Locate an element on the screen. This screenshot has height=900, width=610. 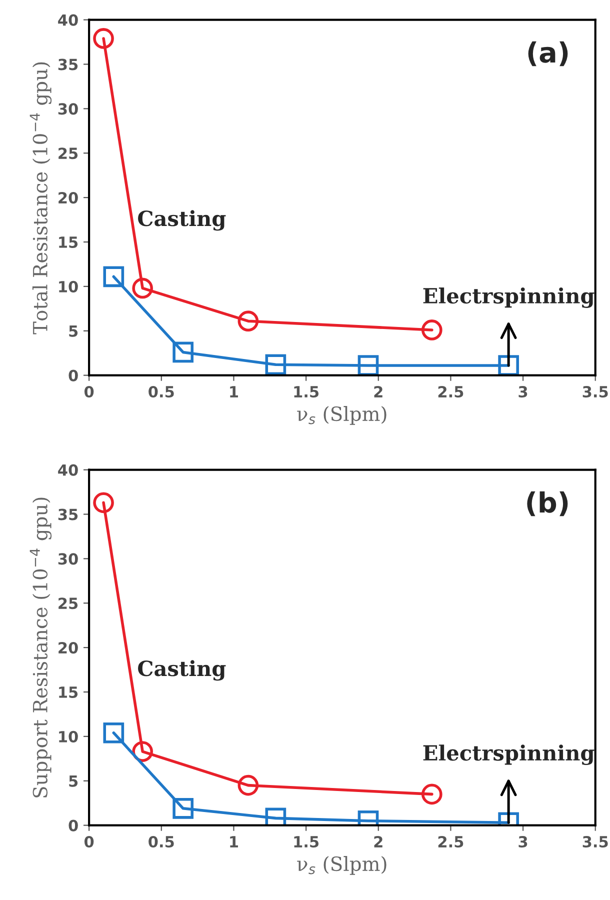
text: (b) is located at coordinates (547, 503).